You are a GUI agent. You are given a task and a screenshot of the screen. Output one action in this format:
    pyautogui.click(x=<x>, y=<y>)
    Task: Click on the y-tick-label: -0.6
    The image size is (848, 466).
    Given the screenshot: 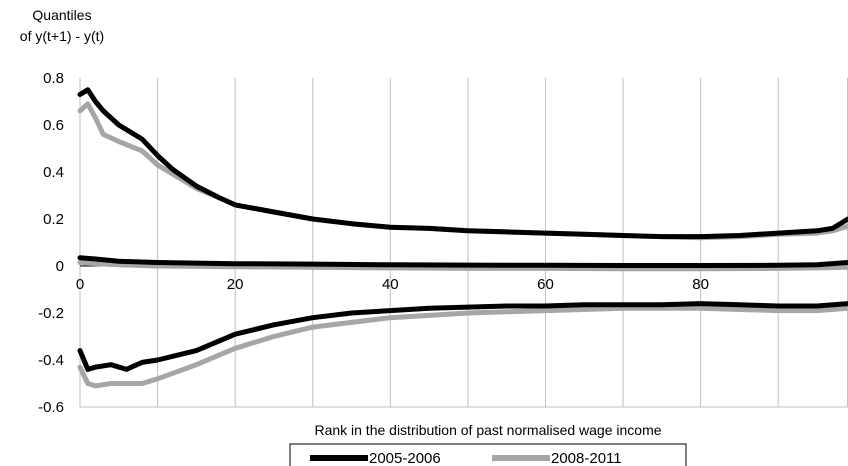 What is the action you would take?
    pyautogui.click(x=51, y=407)
    